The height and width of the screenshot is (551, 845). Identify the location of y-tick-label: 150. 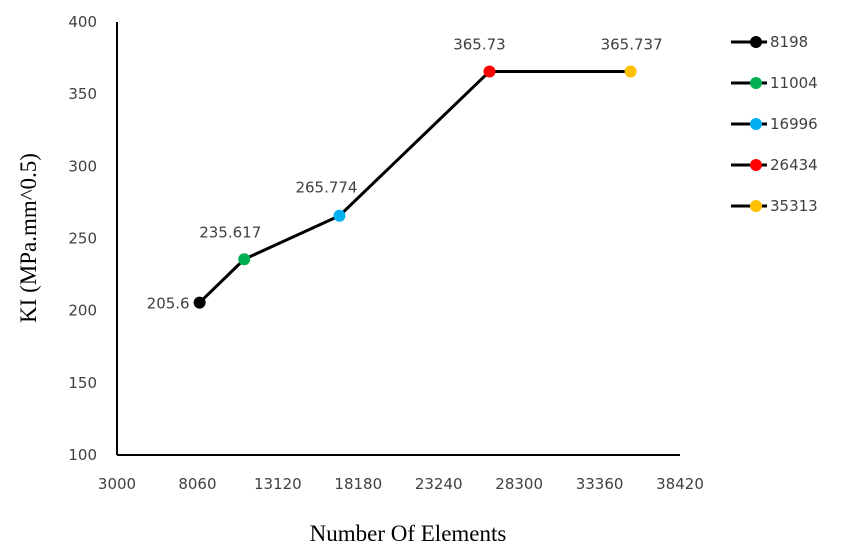
(82, 383).